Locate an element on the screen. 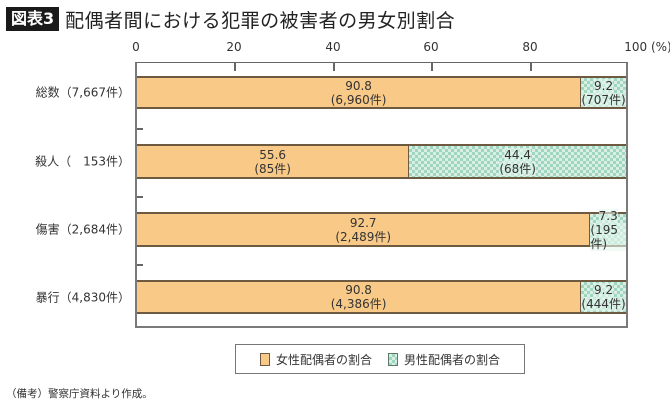 The image size is (670, 406). chart-header: 図表3 配偶者間における犯罪の被害者の男女別割合 is located at coordinates (230, 19).